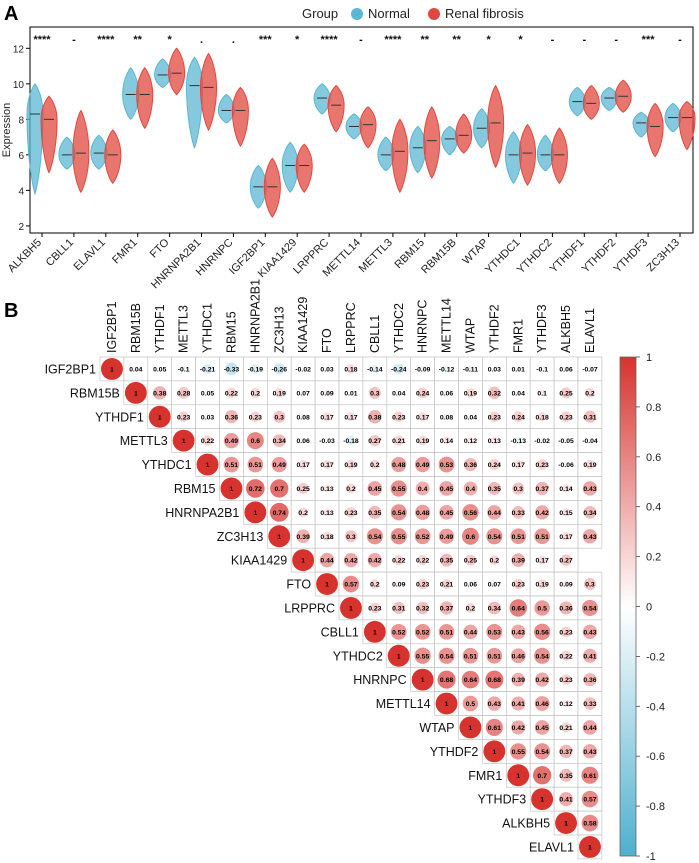 This screenshot has width=699, height=863. I want to click on correlation-value: 0.34, so click(494, 608).